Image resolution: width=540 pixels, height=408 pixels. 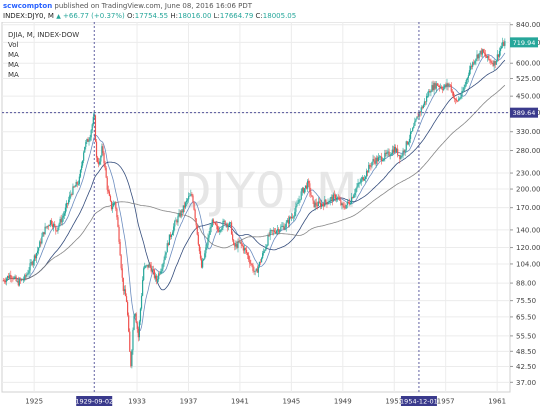 What do you see at coordinates (189, 402) in the screenshot?
I see `x-tick-label: 1937` at bounding box center [189, 402].